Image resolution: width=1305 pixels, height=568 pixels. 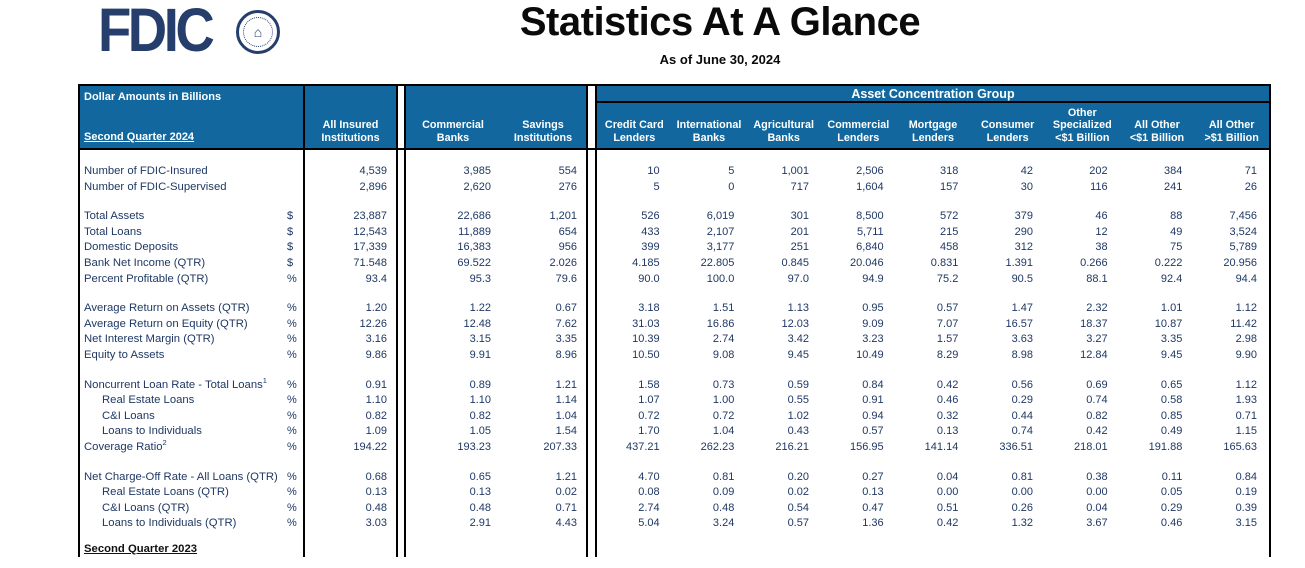 What do you see at coordinates (723, 523) in the screenshot?
I see `cell-value: 3.24` at bounding box center [723, 523].